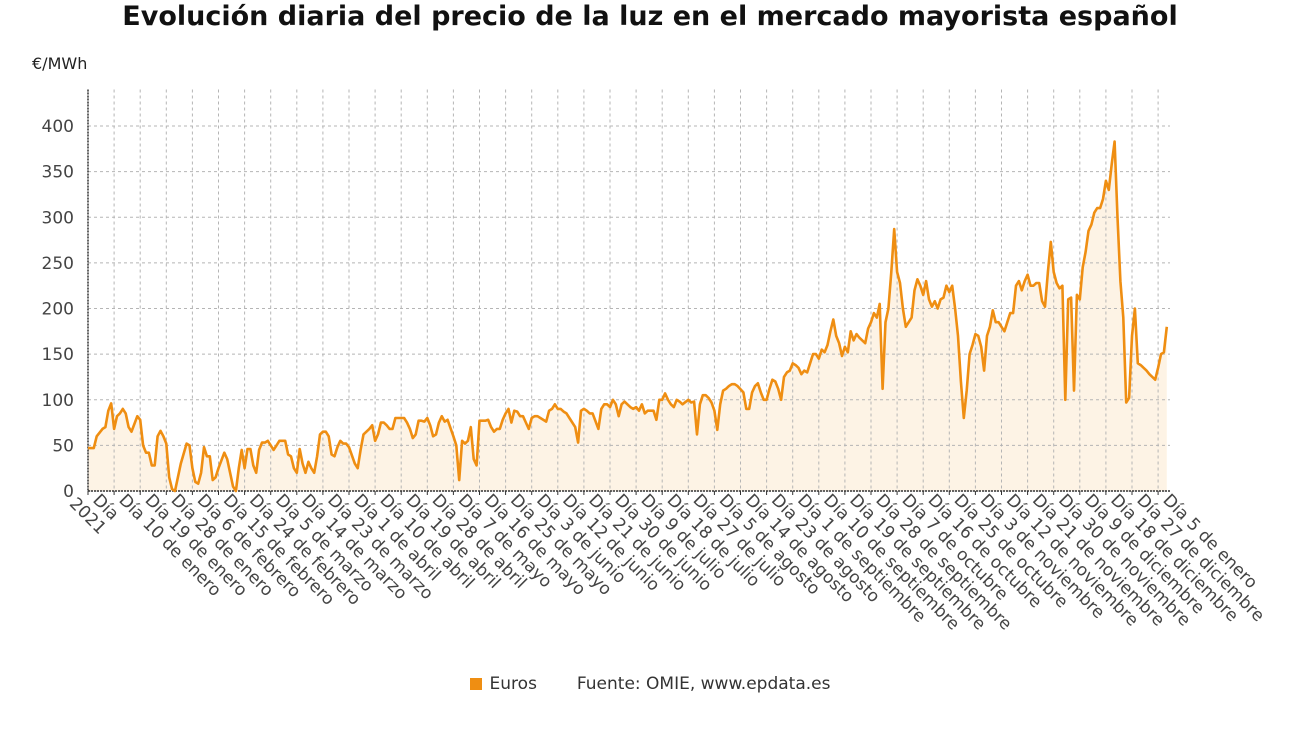 The height and width of the screenshot is (731, 1300). I want to click on y-axis-unit: €/MWh, so click(60, 63).